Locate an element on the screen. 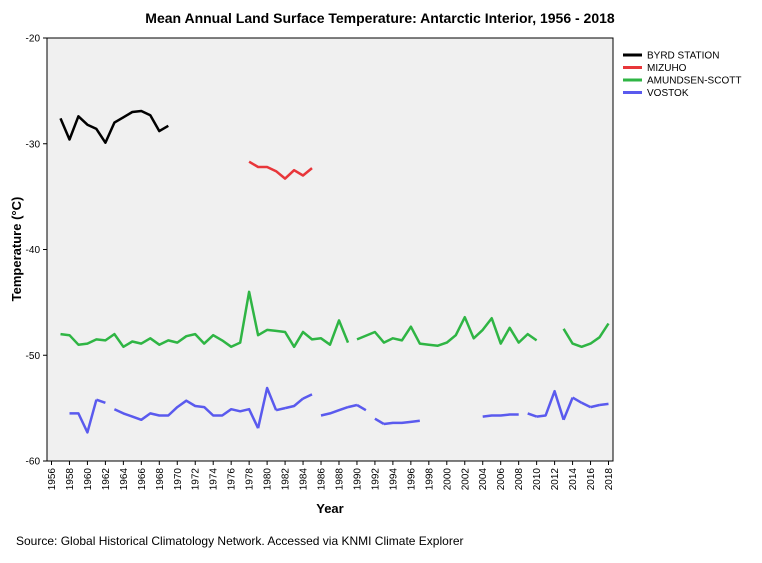 This screenshot has width=762, height=563. legend-label: VOSTOK is located at coordinates (668, 93).